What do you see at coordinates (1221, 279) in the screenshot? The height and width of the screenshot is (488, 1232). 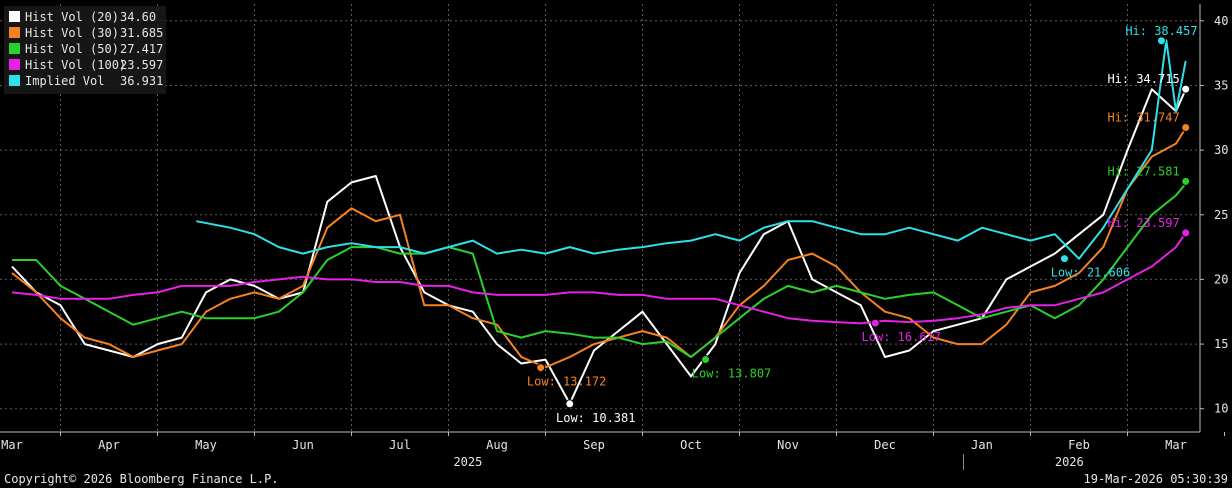 I see `y-tick-label: 20` at bounding box center [1221, 279].